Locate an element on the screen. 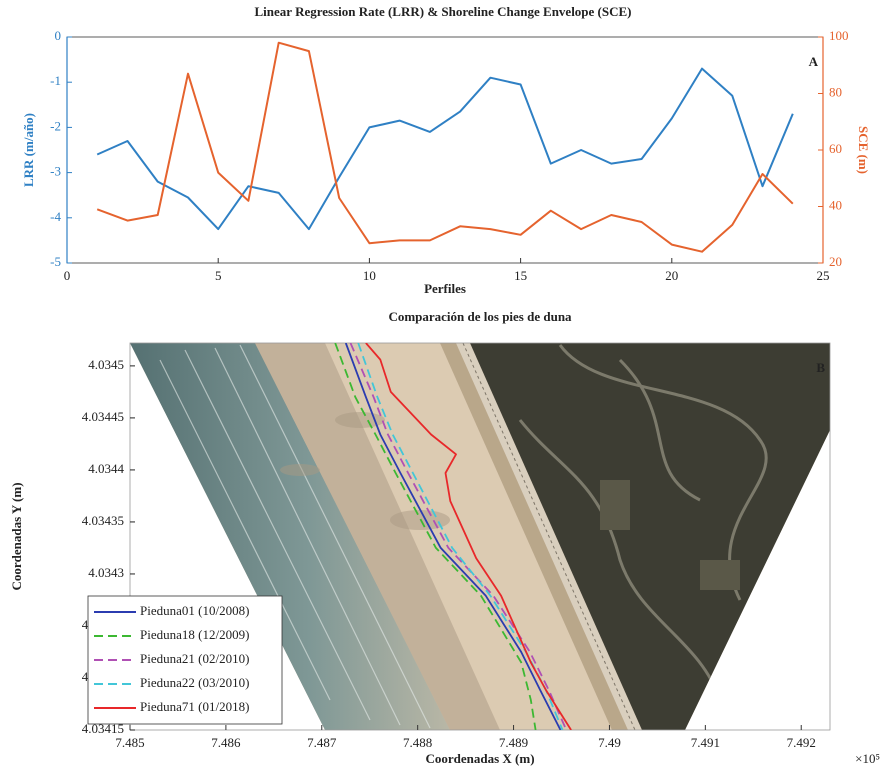 The image size is (886, 770). x-axis-label: Perfiles is located at coordinates (445, 288).